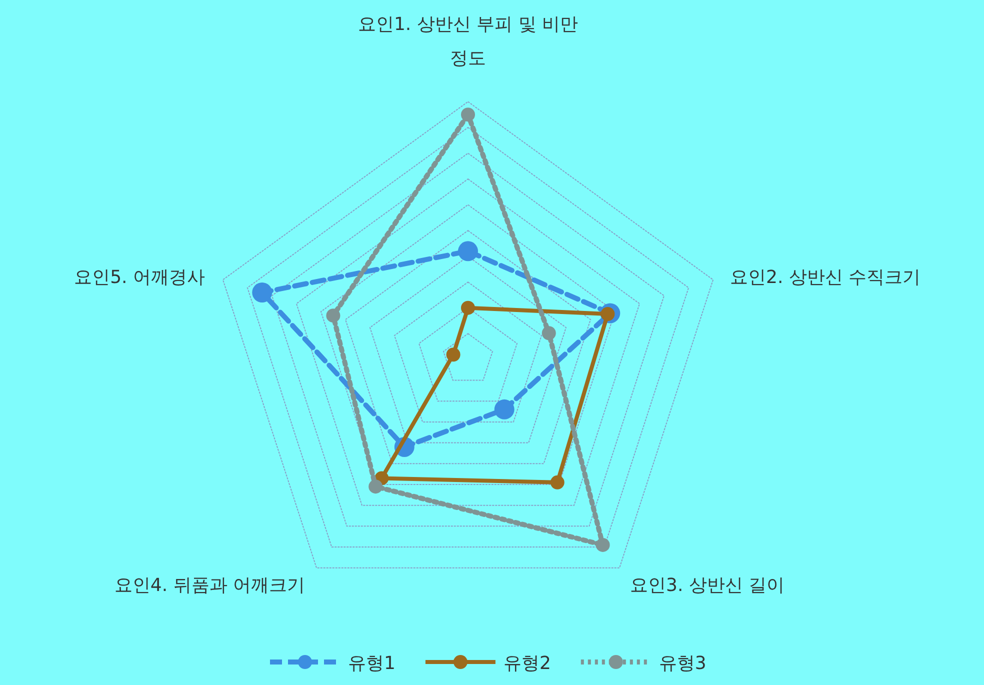  Describe the element at coordinates (527, 663) in the screenshot. I see `legend-label: 유형2` at that location.